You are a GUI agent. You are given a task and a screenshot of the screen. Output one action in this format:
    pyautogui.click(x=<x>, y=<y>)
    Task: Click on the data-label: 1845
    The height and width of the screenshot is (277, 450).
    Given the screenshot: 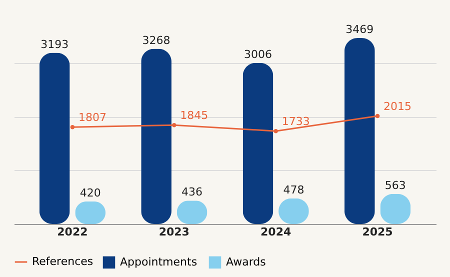 What is the action you would take?
    pyautogui.click(x=194, y=115)
    